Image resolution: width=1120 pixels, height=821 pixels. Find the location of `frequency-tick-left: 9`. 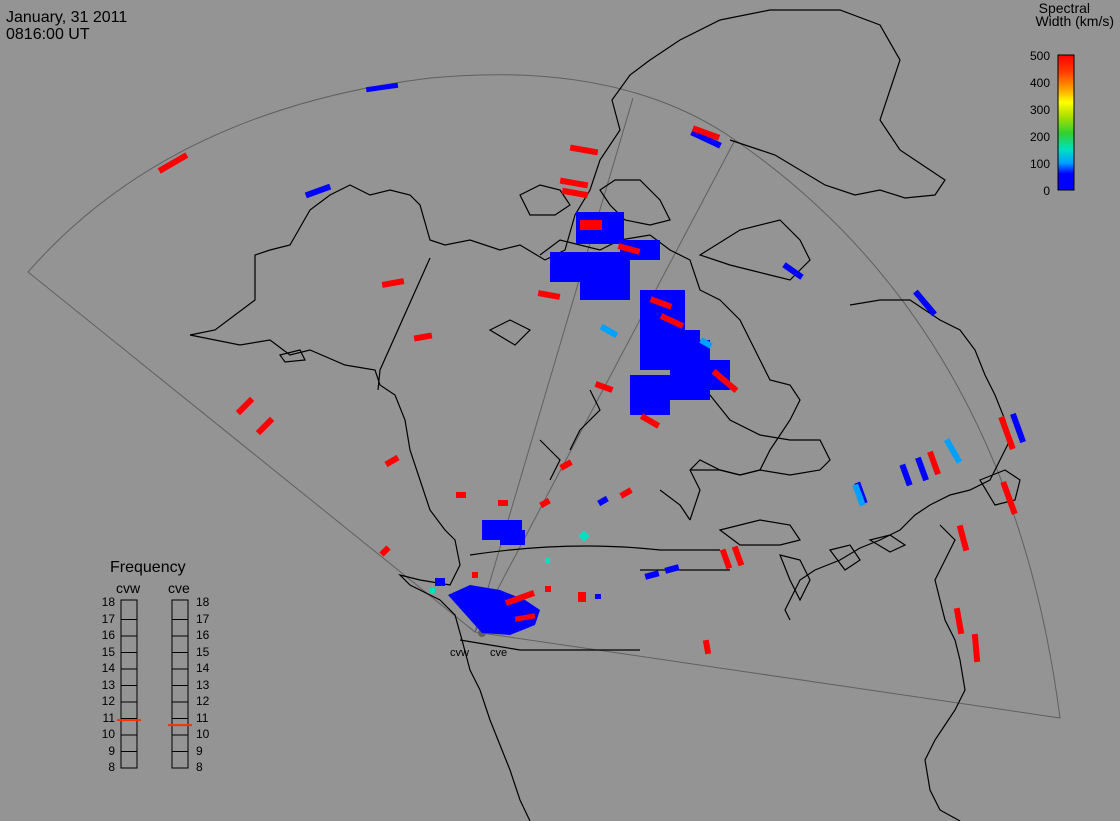

frequency-tick-left: 9 is located at coordinates (111, 750).